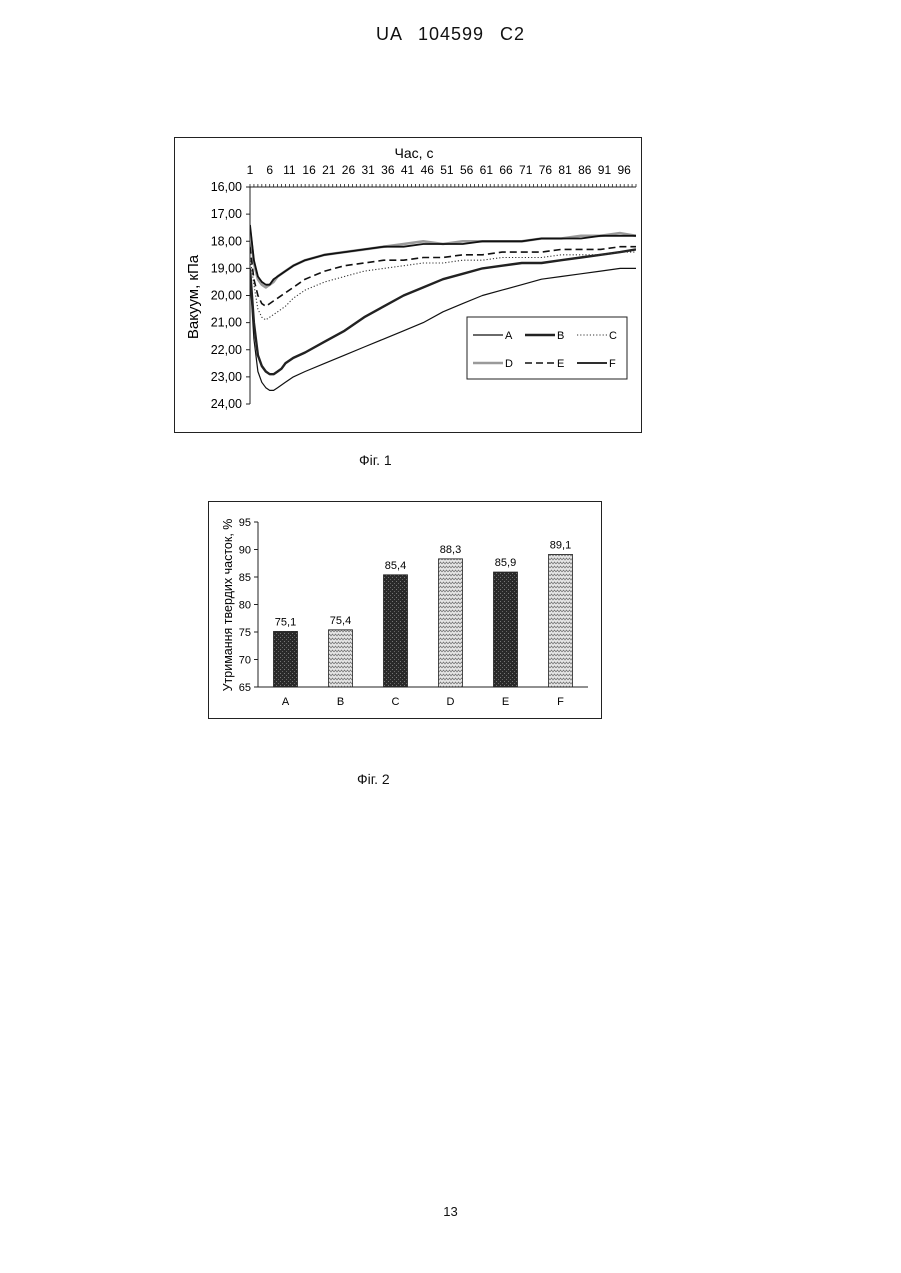  What do you see at coordinates (450, 34) in the screenshot?
I see `patent-header: UA 104599 C2` at bounding box center [450, 34].